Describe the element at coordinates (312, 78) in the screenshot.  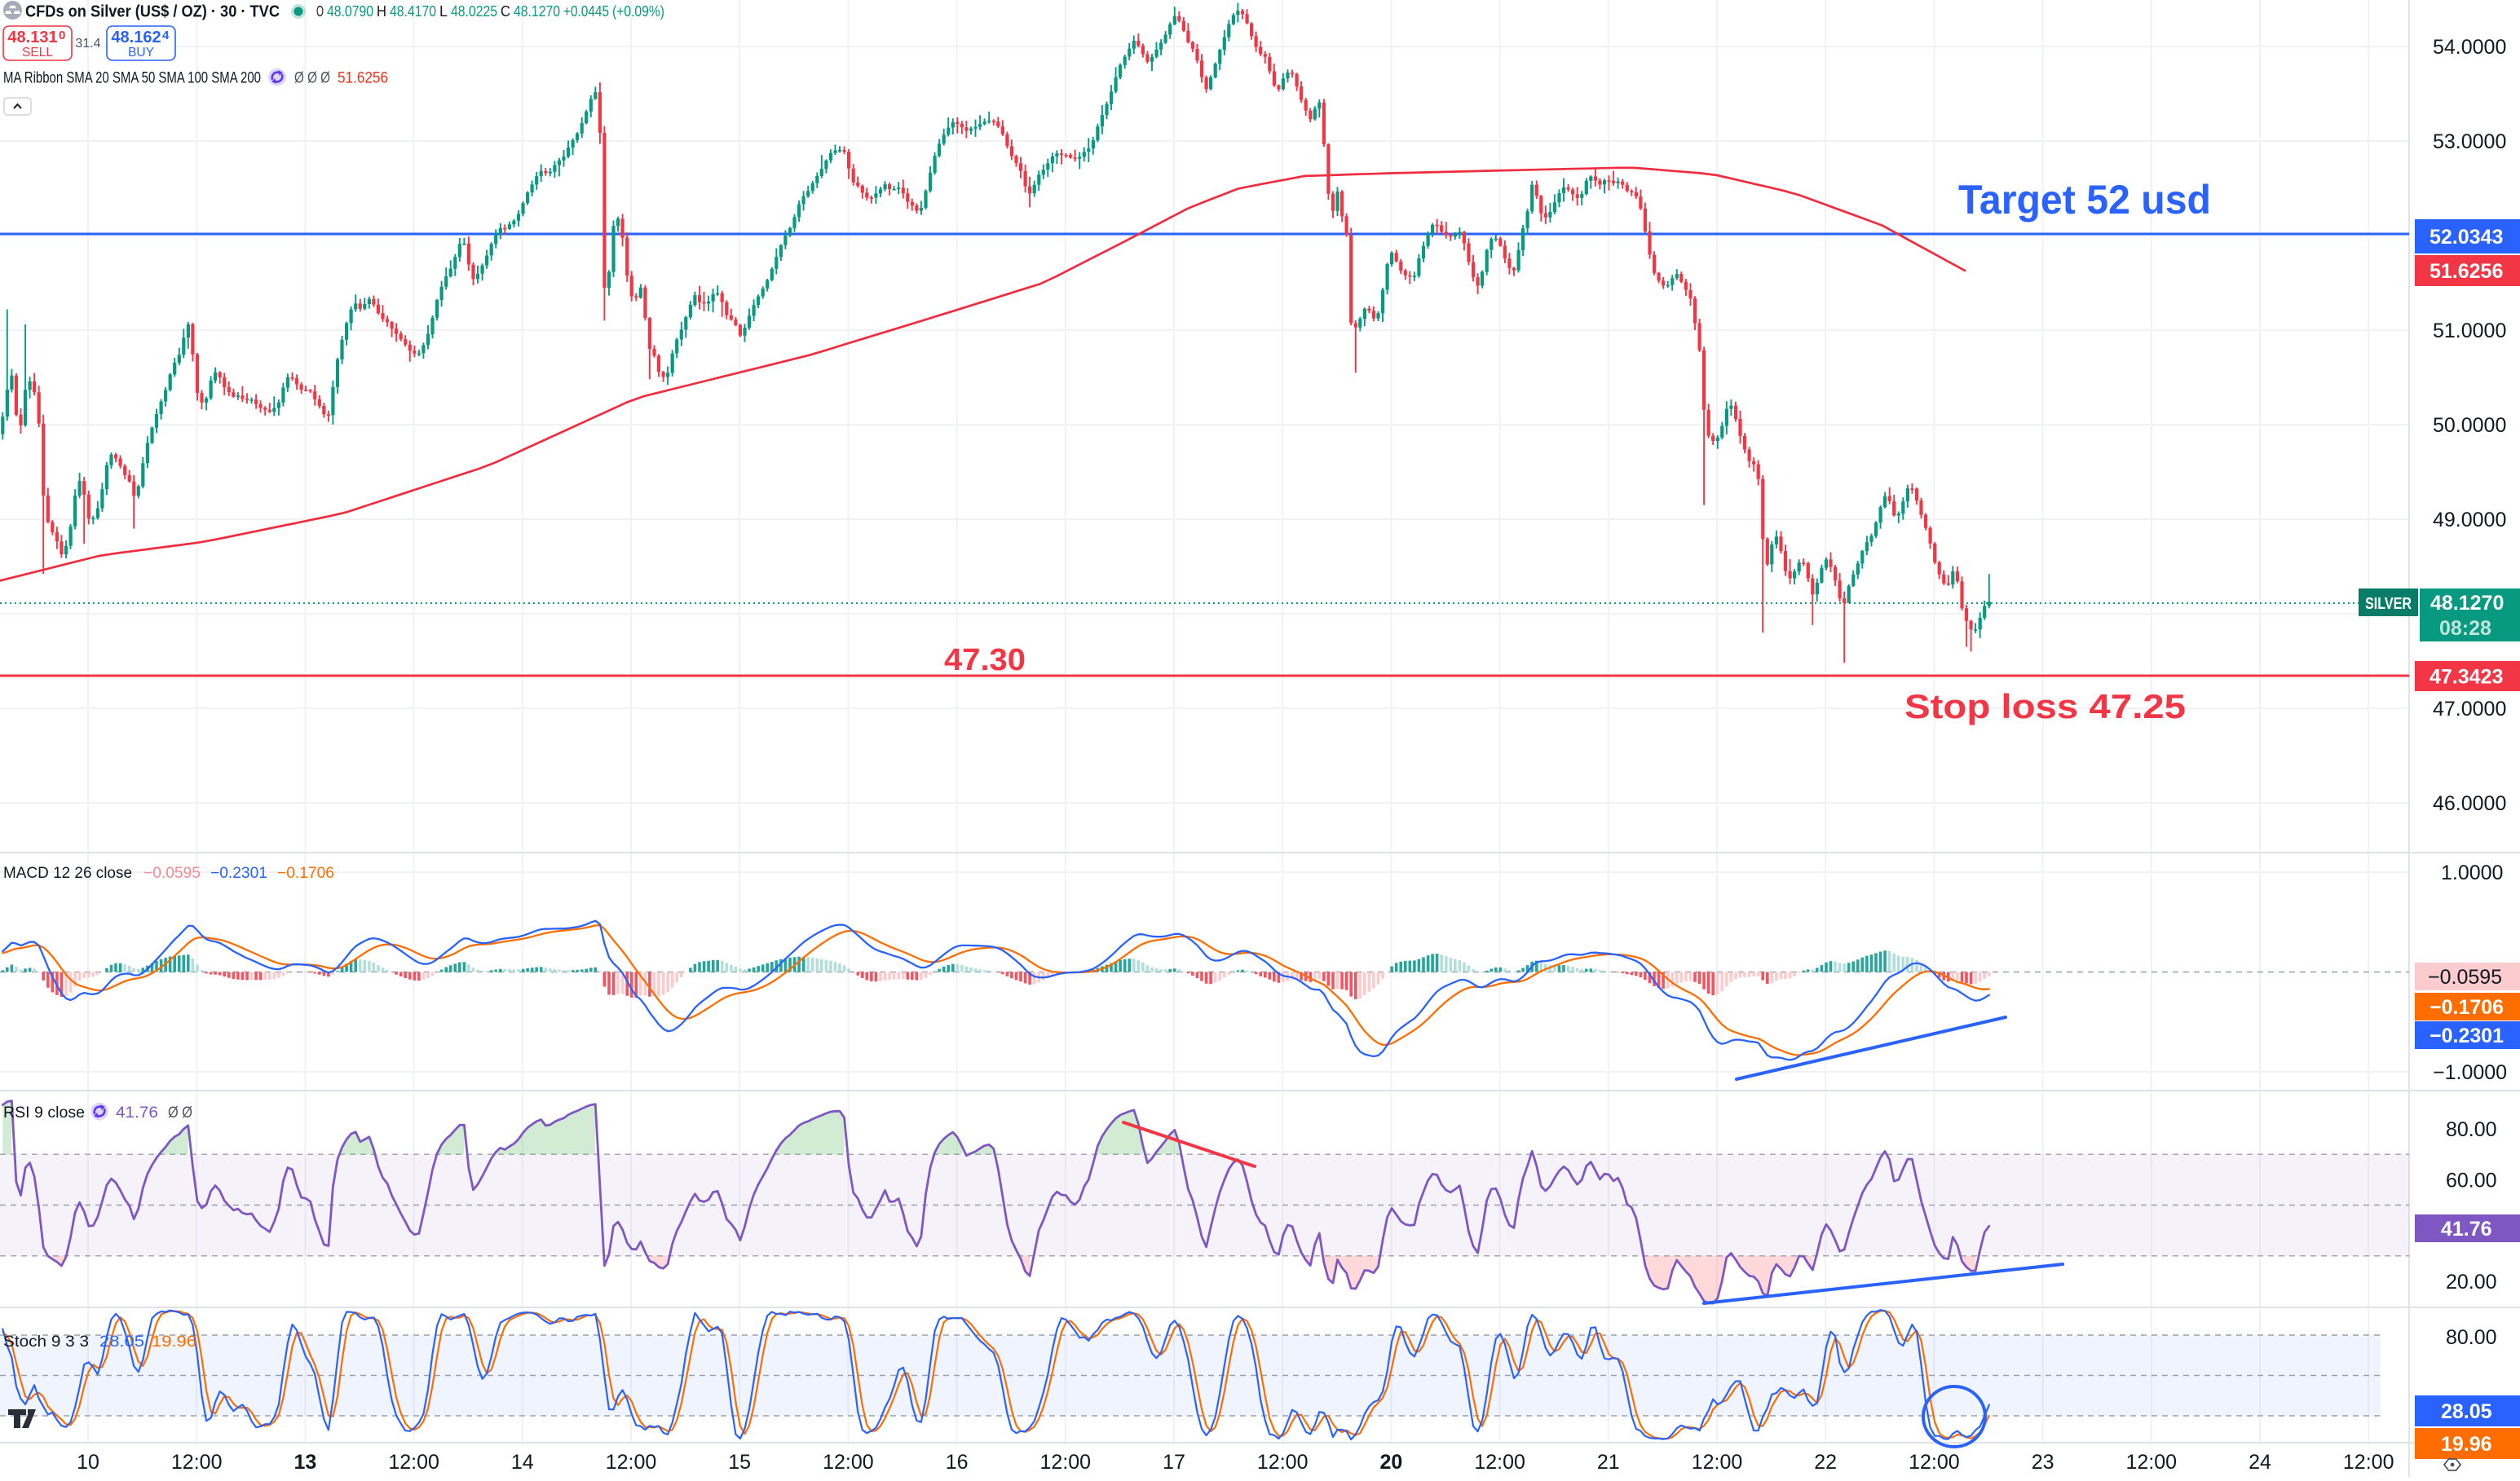
I see `svg-text: Ø Ø Ø` at that location.